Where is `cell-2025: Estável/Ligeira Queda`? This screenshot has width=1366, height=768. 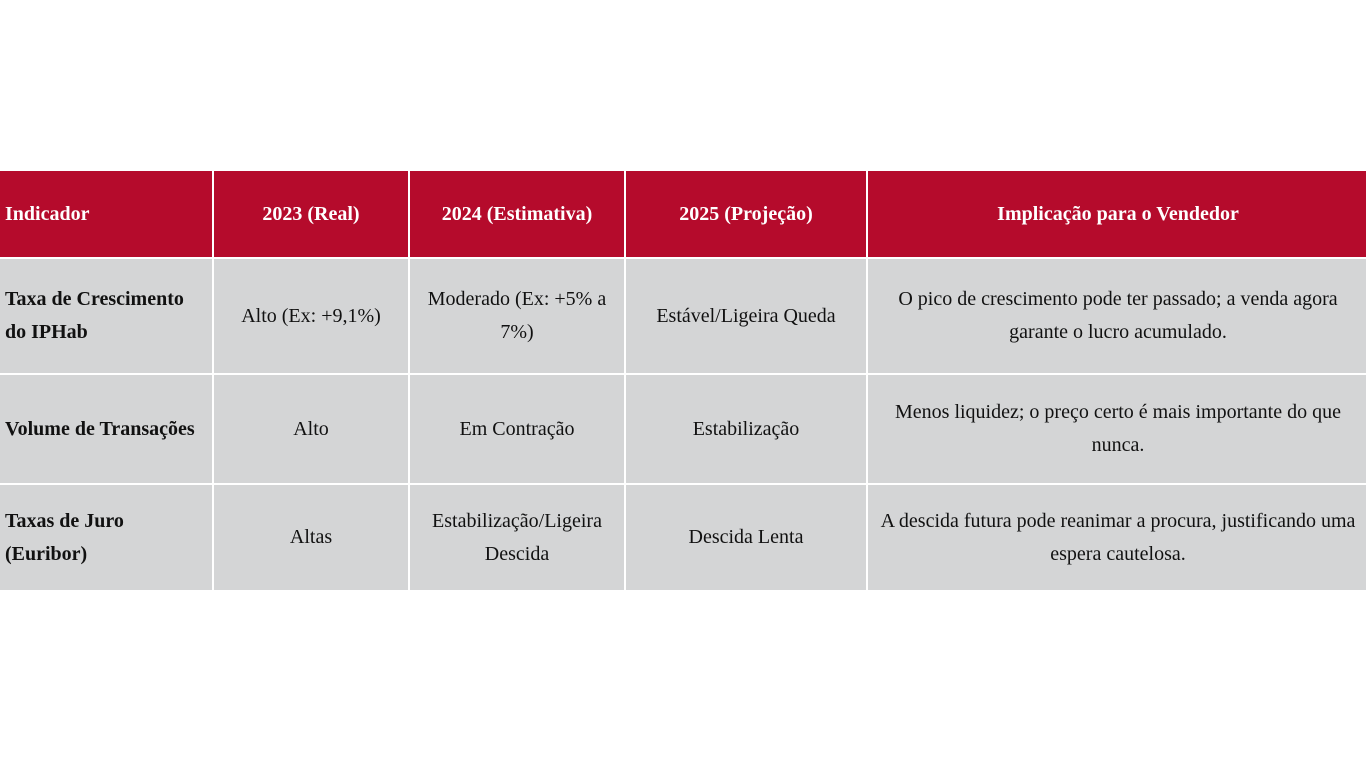 cell-2025: Estável/Ligeira Queda is located at coordinates (746, 316).